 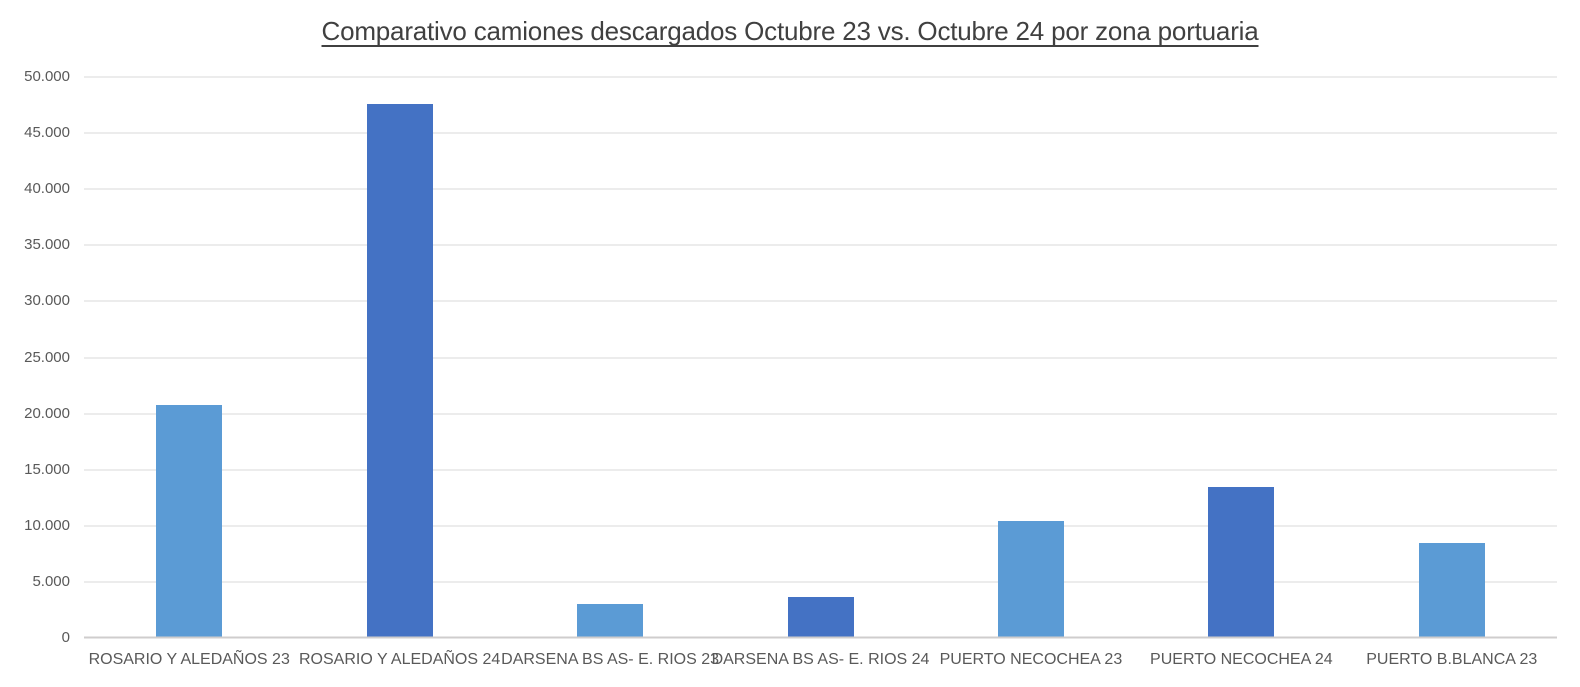 What do you see at coordinates (47, 357) in the screenshot?
I see `y-axis-tick-label: 25.000` at bounding box center [47, 357].